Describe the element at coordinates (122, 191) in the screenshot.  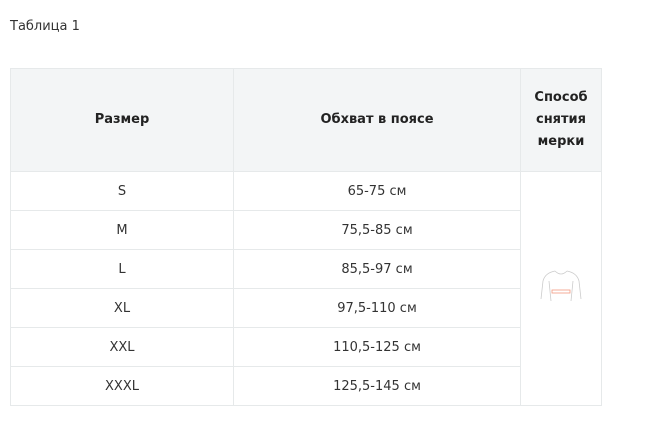
I see `size-cell: S` at that location.